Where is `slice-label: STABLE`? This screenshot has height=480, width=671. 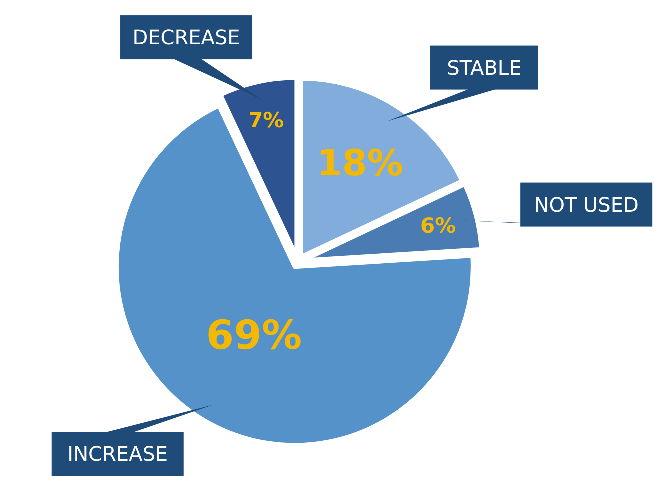 slice-label: STABLE is located at coordinates (484, 68).